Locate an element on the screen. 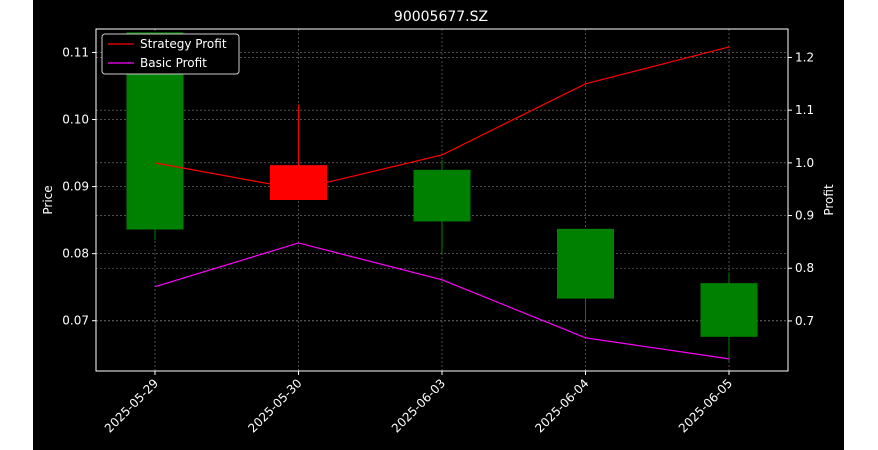 This screenshot has height=450, width=878. x-tick-label: 2025-05-29 is located at coordinates (131, 405).